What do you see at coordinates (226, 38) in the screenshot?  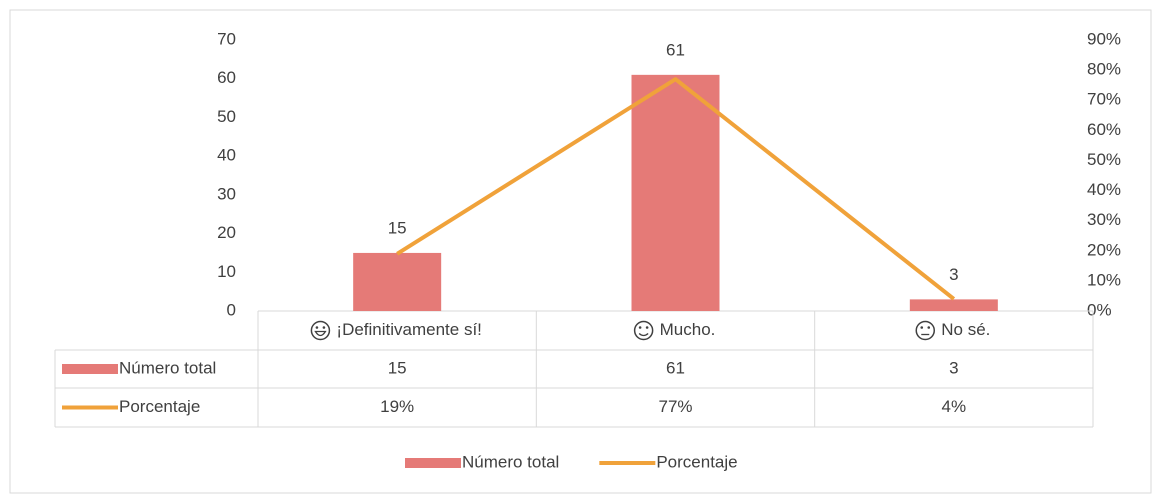 I see `y-tick-label: 70` at bounding box center [226, 38].